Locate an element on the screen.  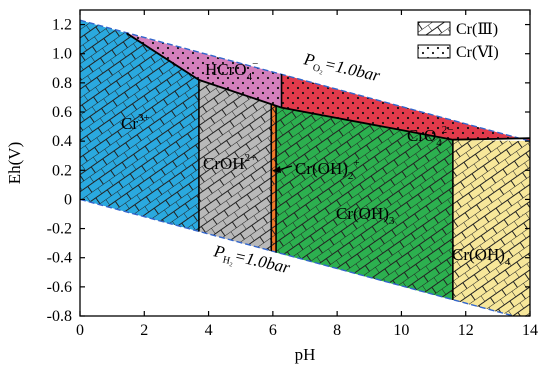
y-tick-label-7: 0.6 is located at coordinates (62, 112).